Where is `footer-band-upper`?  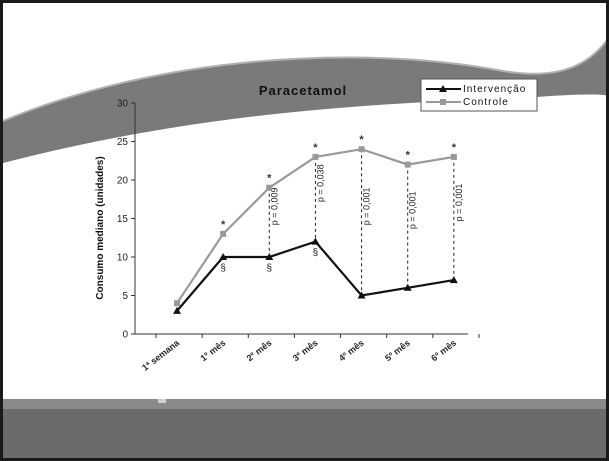 footer-band-upper is located at coordinates (304, 404).